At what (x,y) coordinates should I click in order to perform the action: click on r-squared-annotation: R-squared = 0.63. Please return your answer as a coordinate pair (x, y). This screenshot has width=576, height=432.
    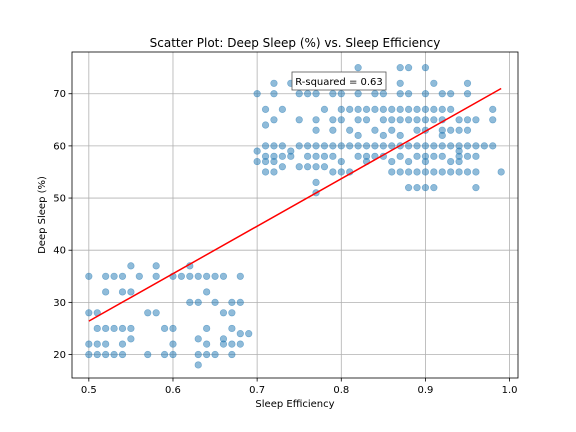
    Looking at the image, I should click on (339, 81).